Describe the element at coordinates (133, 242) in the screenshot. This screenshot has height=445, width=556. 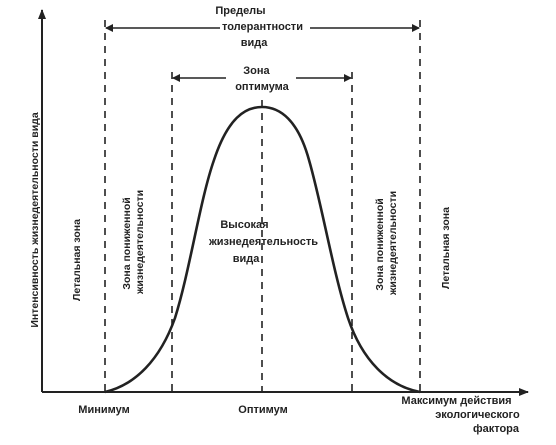
I see `reduced-zone-left-label: Зона пониженной жизнедеятельности` at that location.